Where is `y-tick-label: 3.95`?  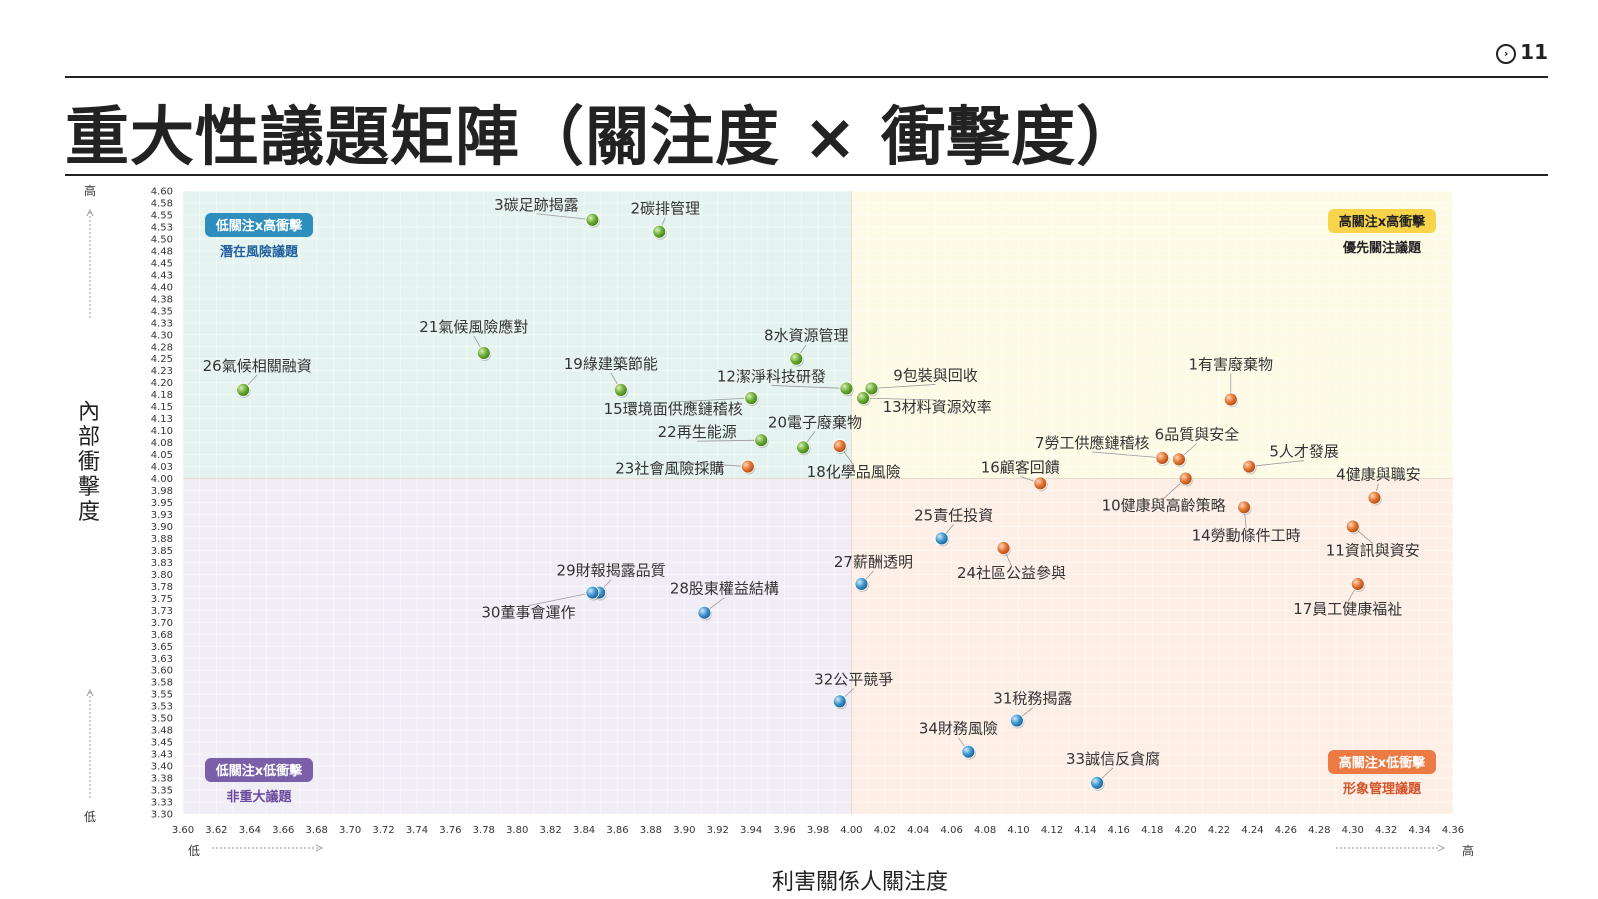
y-tick-label: 3.95 is located at coordinates (162, 503).